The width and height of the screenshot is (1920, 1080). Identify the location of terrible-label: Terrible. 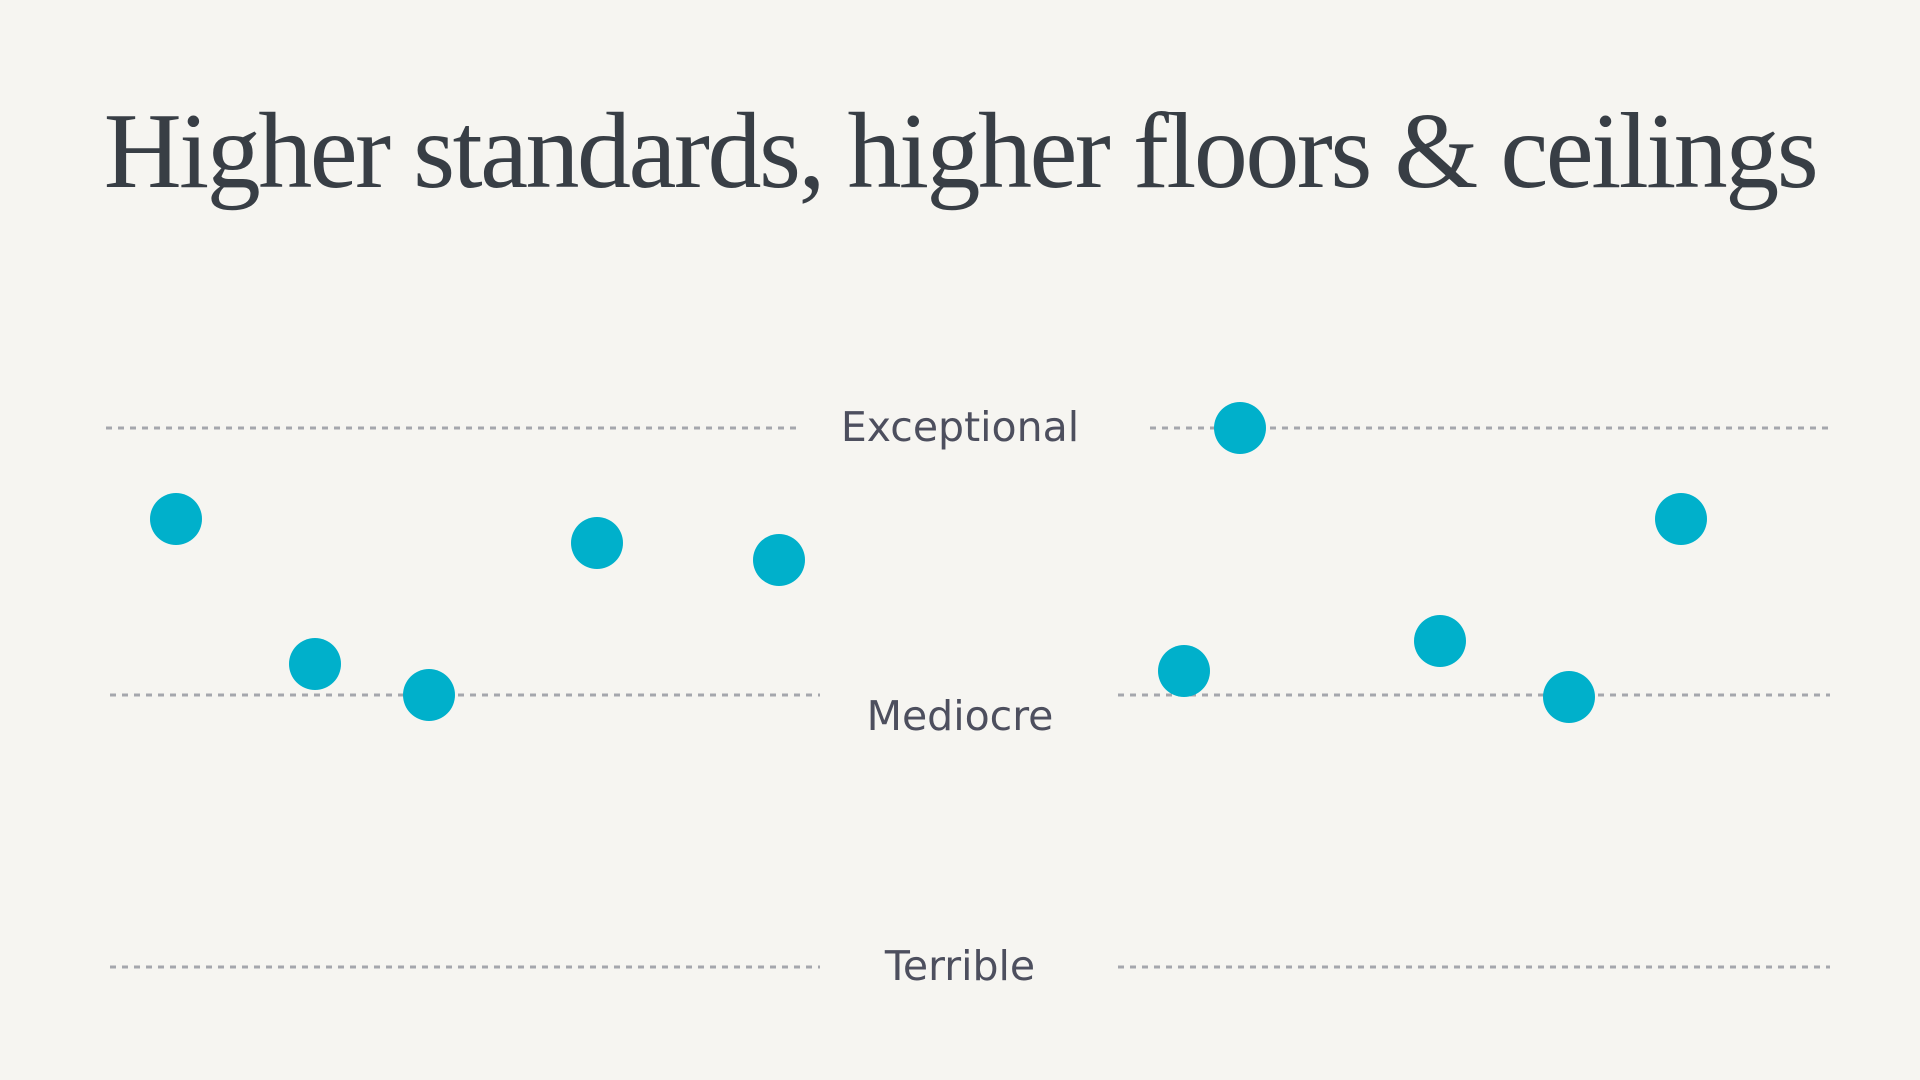
(959, 966).